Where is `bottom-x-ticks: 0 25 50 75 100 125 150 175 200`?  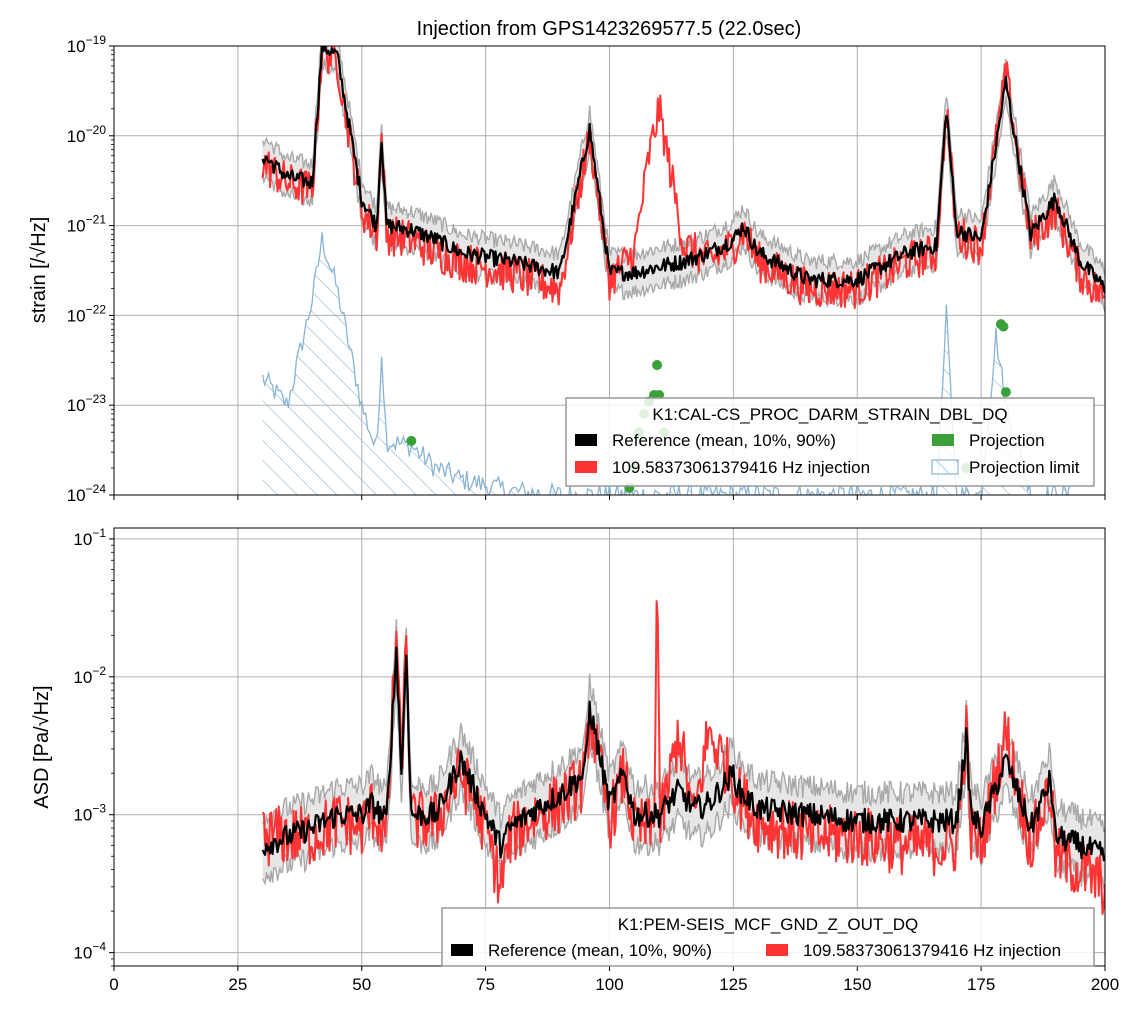
bottom-x-ticks: 0 25 50 75 100 125 150 175 200 is located at coordinates (614, 980).